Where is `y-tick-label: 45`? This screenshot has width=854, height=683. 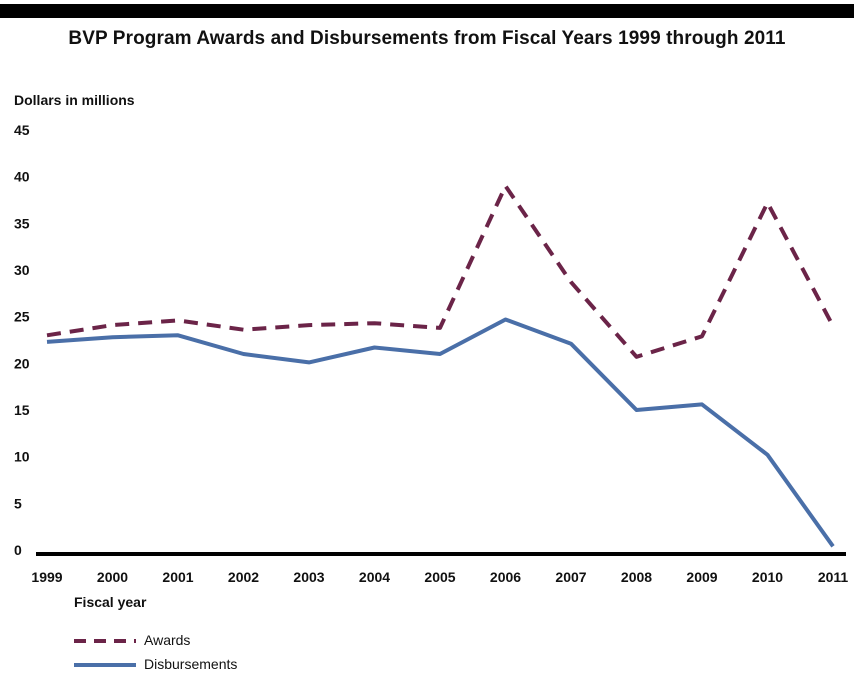
y-tick-label: 45 is located at coordinates (22, 130).